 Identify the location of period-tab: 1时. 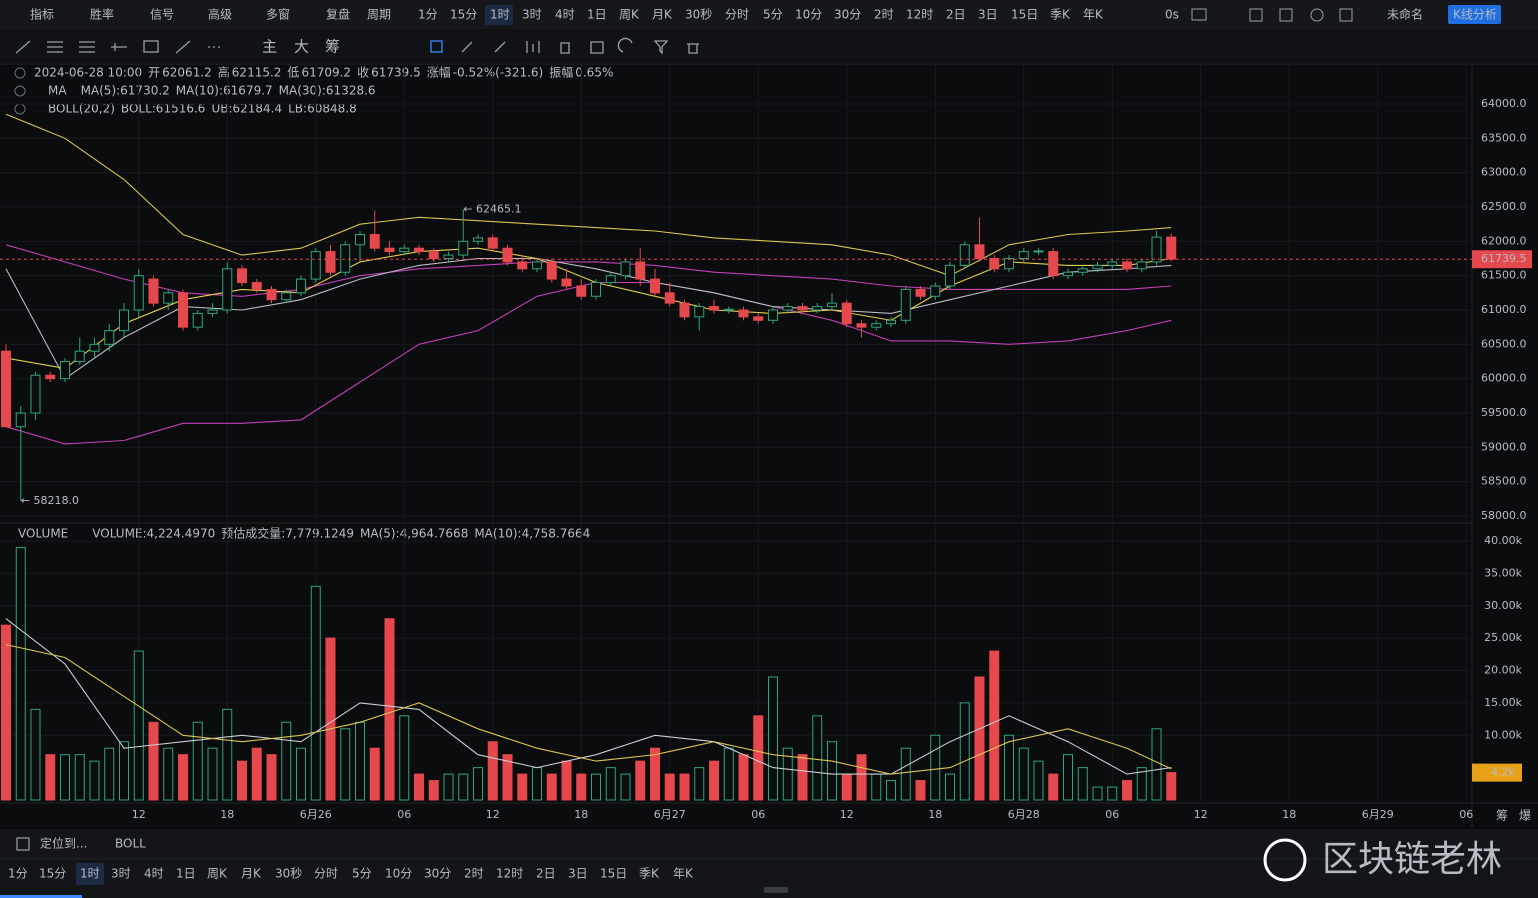
(500, 15).